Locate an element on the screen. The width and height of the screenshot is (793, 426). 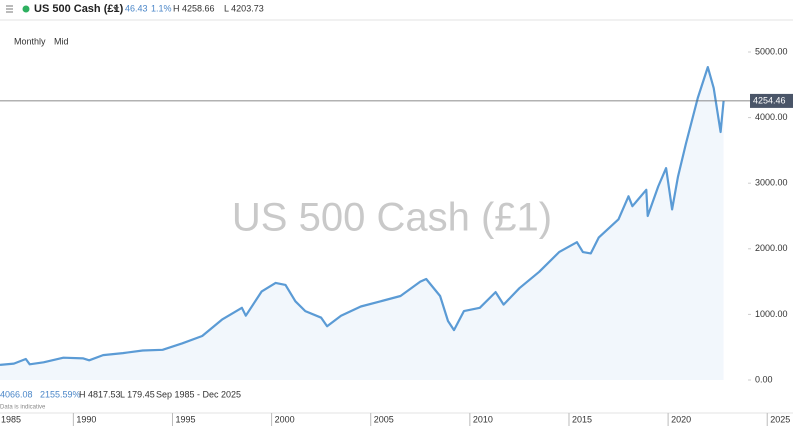
x-tick-label: 2010 is located at coordinates (483, 419).